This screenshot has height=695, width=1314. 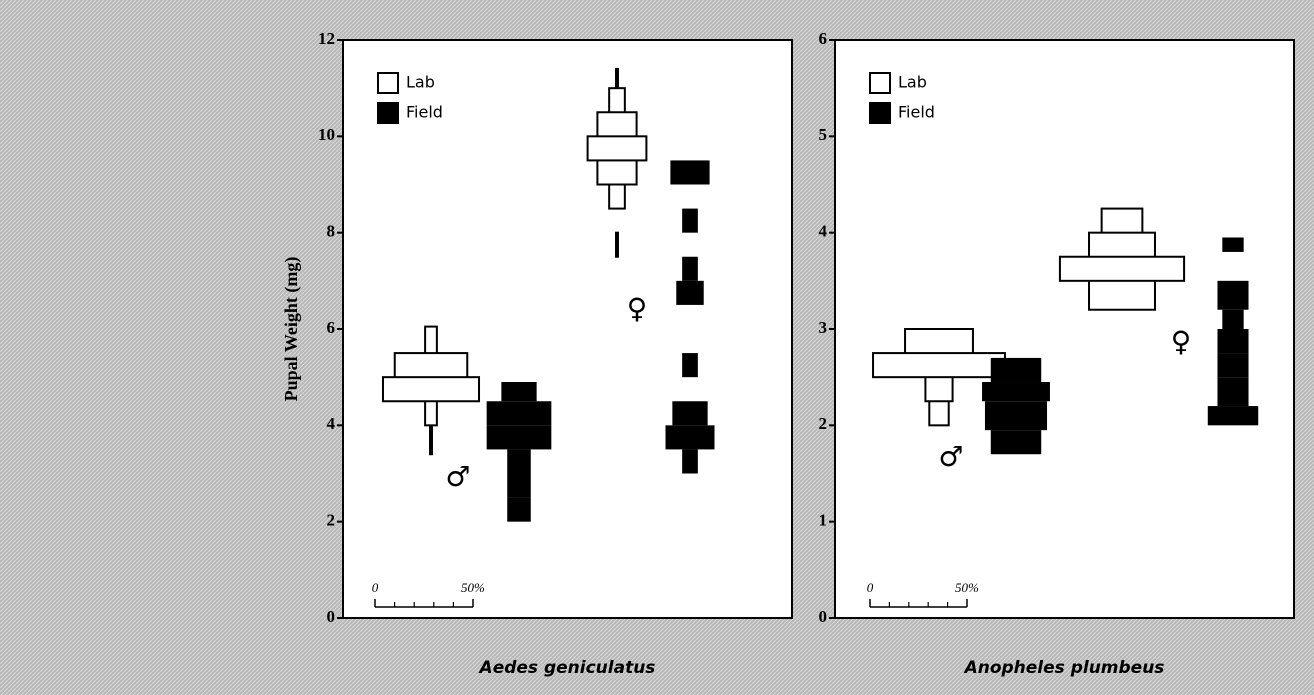 What do you see at coordinates (1064, 668) in the screenshot?
I see `chart-title: Anopheles plumbeus` at bounding box center [1064, 668].